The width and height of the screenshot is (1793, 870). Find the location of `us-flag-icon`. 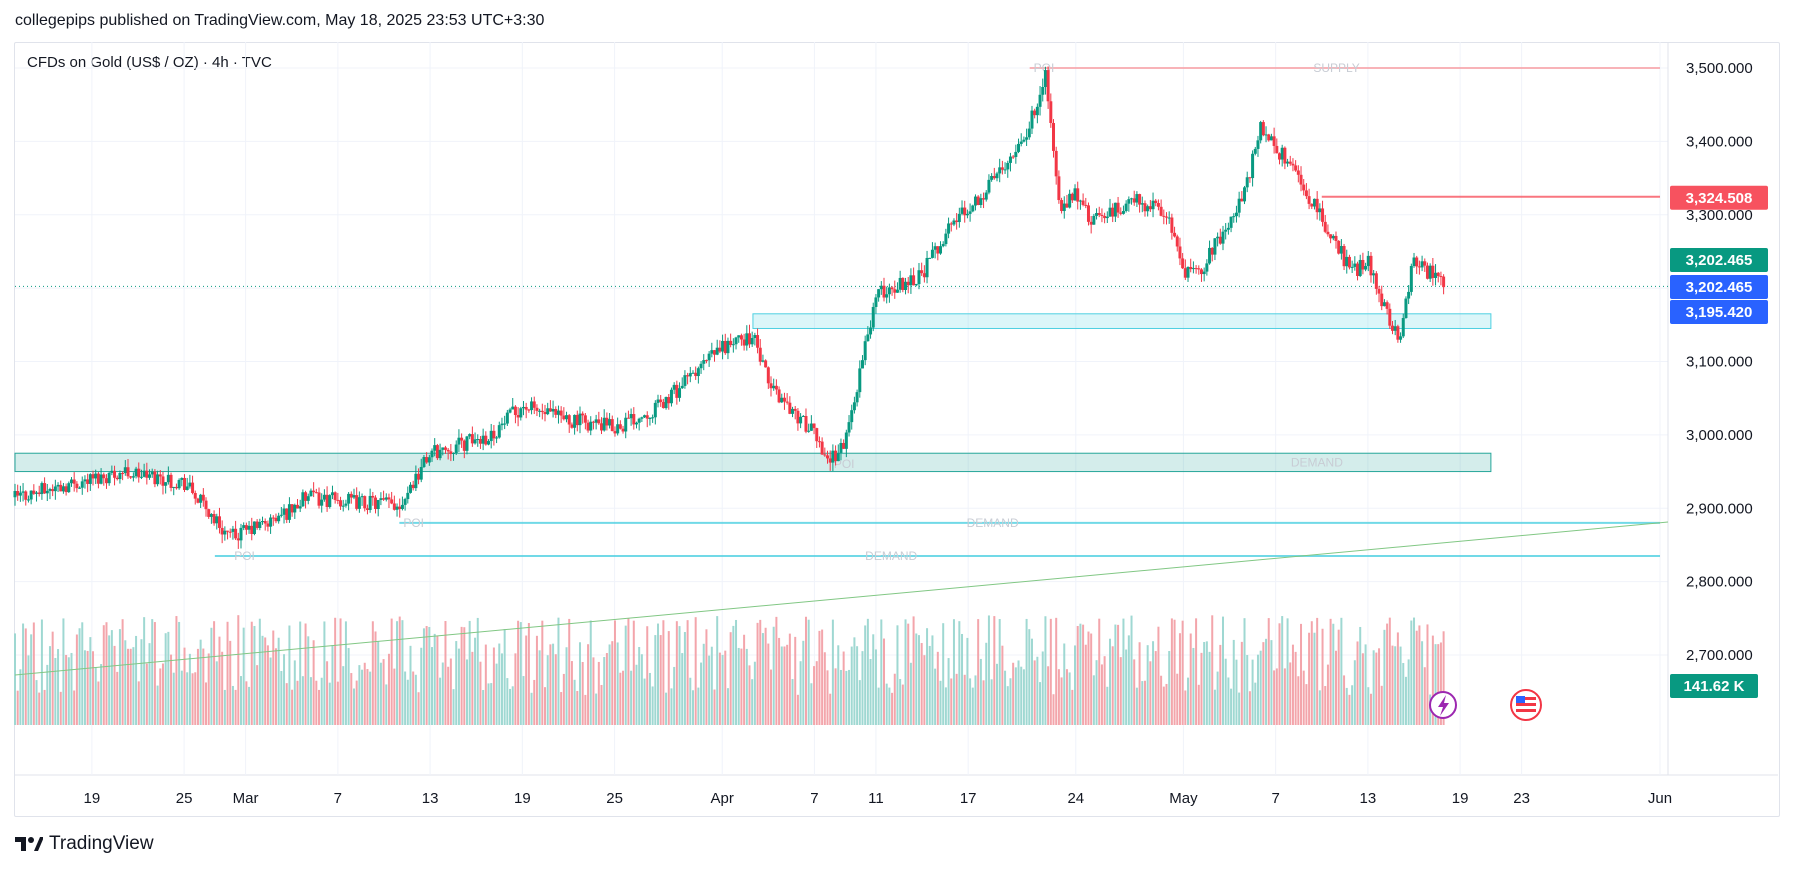

us-flag-icon is located at coordinates (1526, 705).